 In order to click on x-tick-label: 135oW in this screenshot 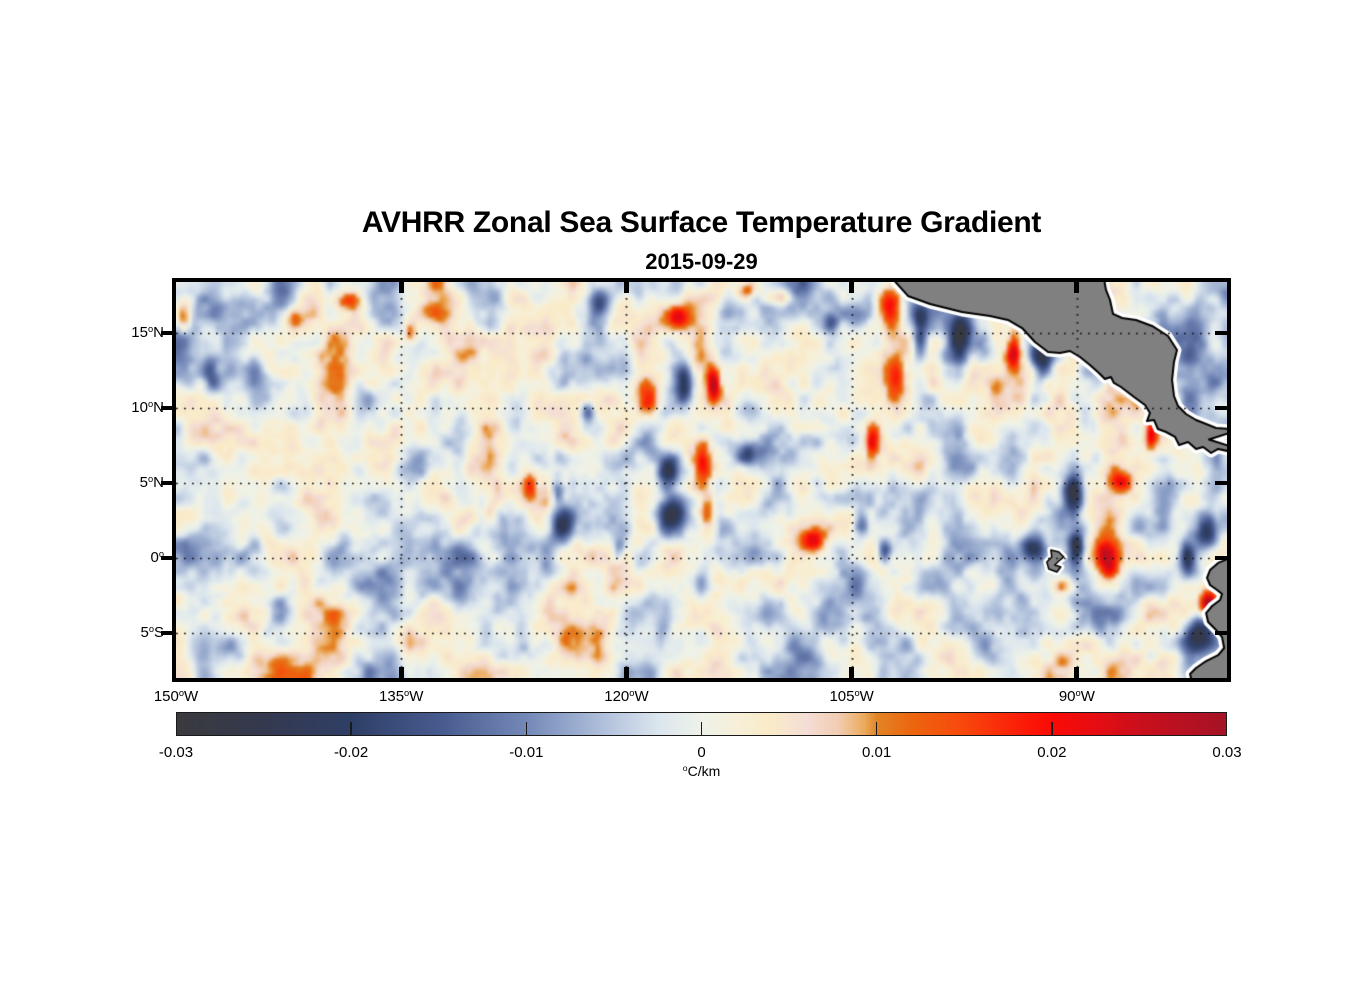, I will do `click(401, 696)`.